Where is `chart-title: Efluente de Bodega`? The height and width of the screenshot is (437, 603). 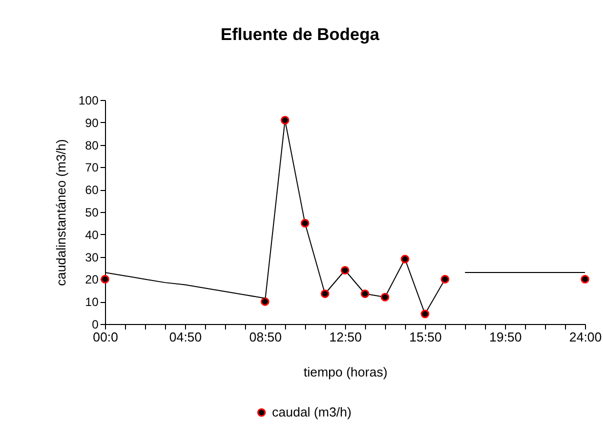 chart-title: Efluente de Bodega is located at coordinates (300, 34).